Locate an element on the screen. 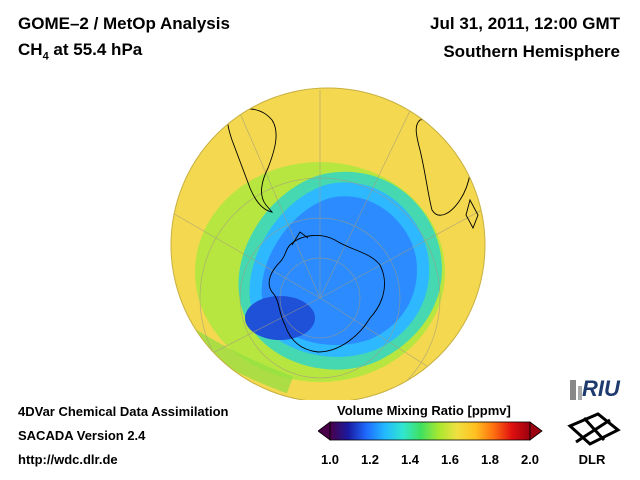  species: CH is located at coordinates (30, 49).